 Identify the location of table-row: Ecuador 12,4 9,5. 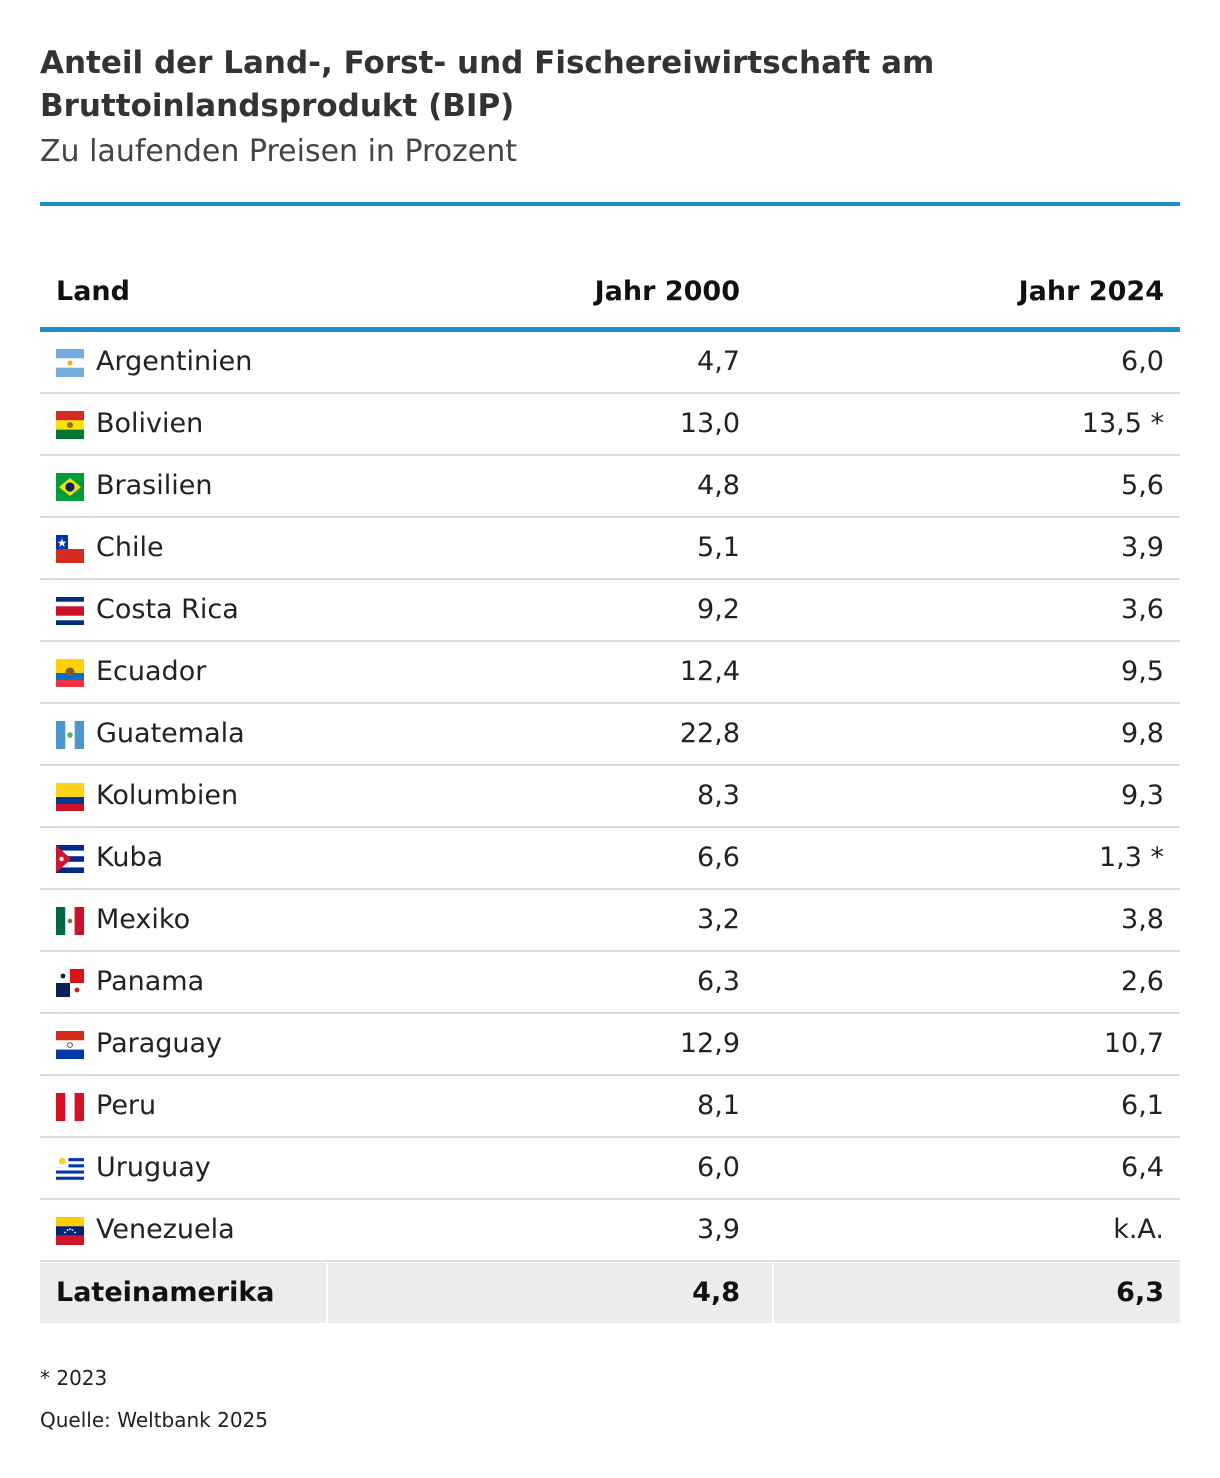
(610, 673).